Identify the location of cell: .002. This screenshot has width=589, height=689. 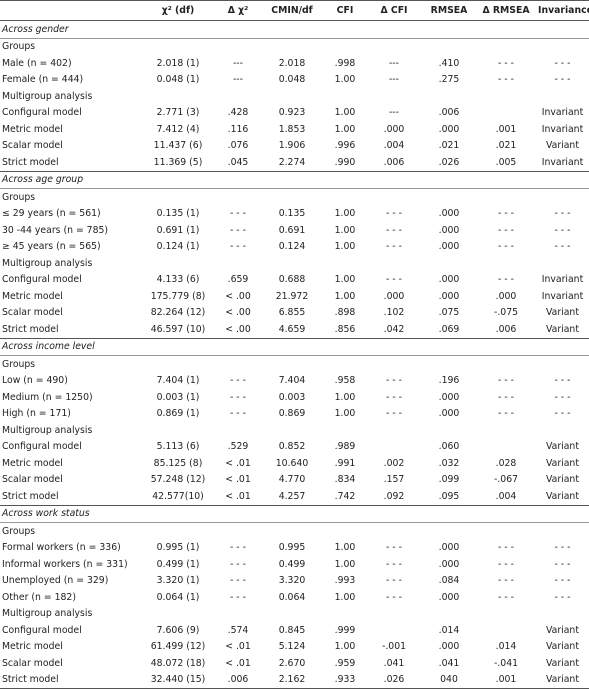
(394, 463).